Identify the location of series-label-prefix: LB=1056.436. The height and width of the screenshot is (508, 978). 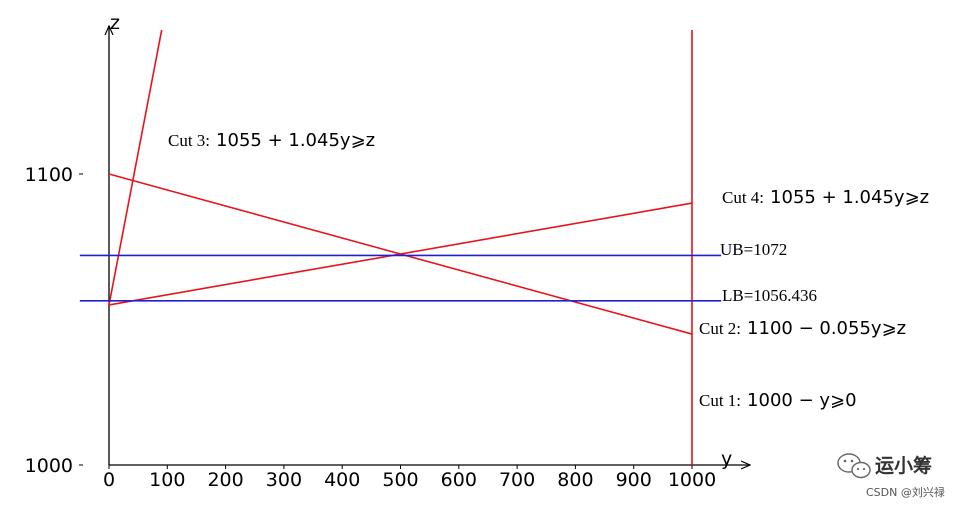
(769, 295).